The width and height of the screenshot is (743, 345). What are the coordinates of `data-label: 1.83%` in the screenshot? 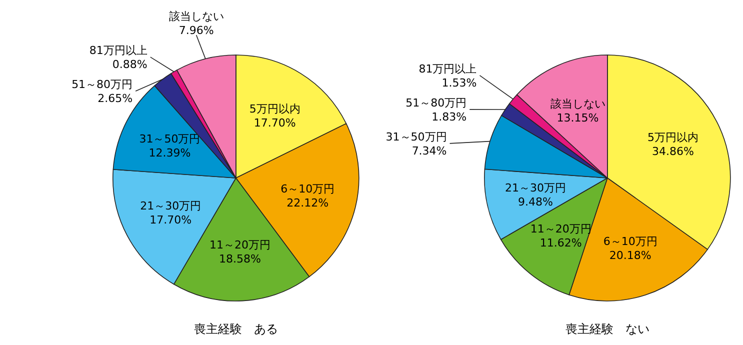 It's located at (449, 117).